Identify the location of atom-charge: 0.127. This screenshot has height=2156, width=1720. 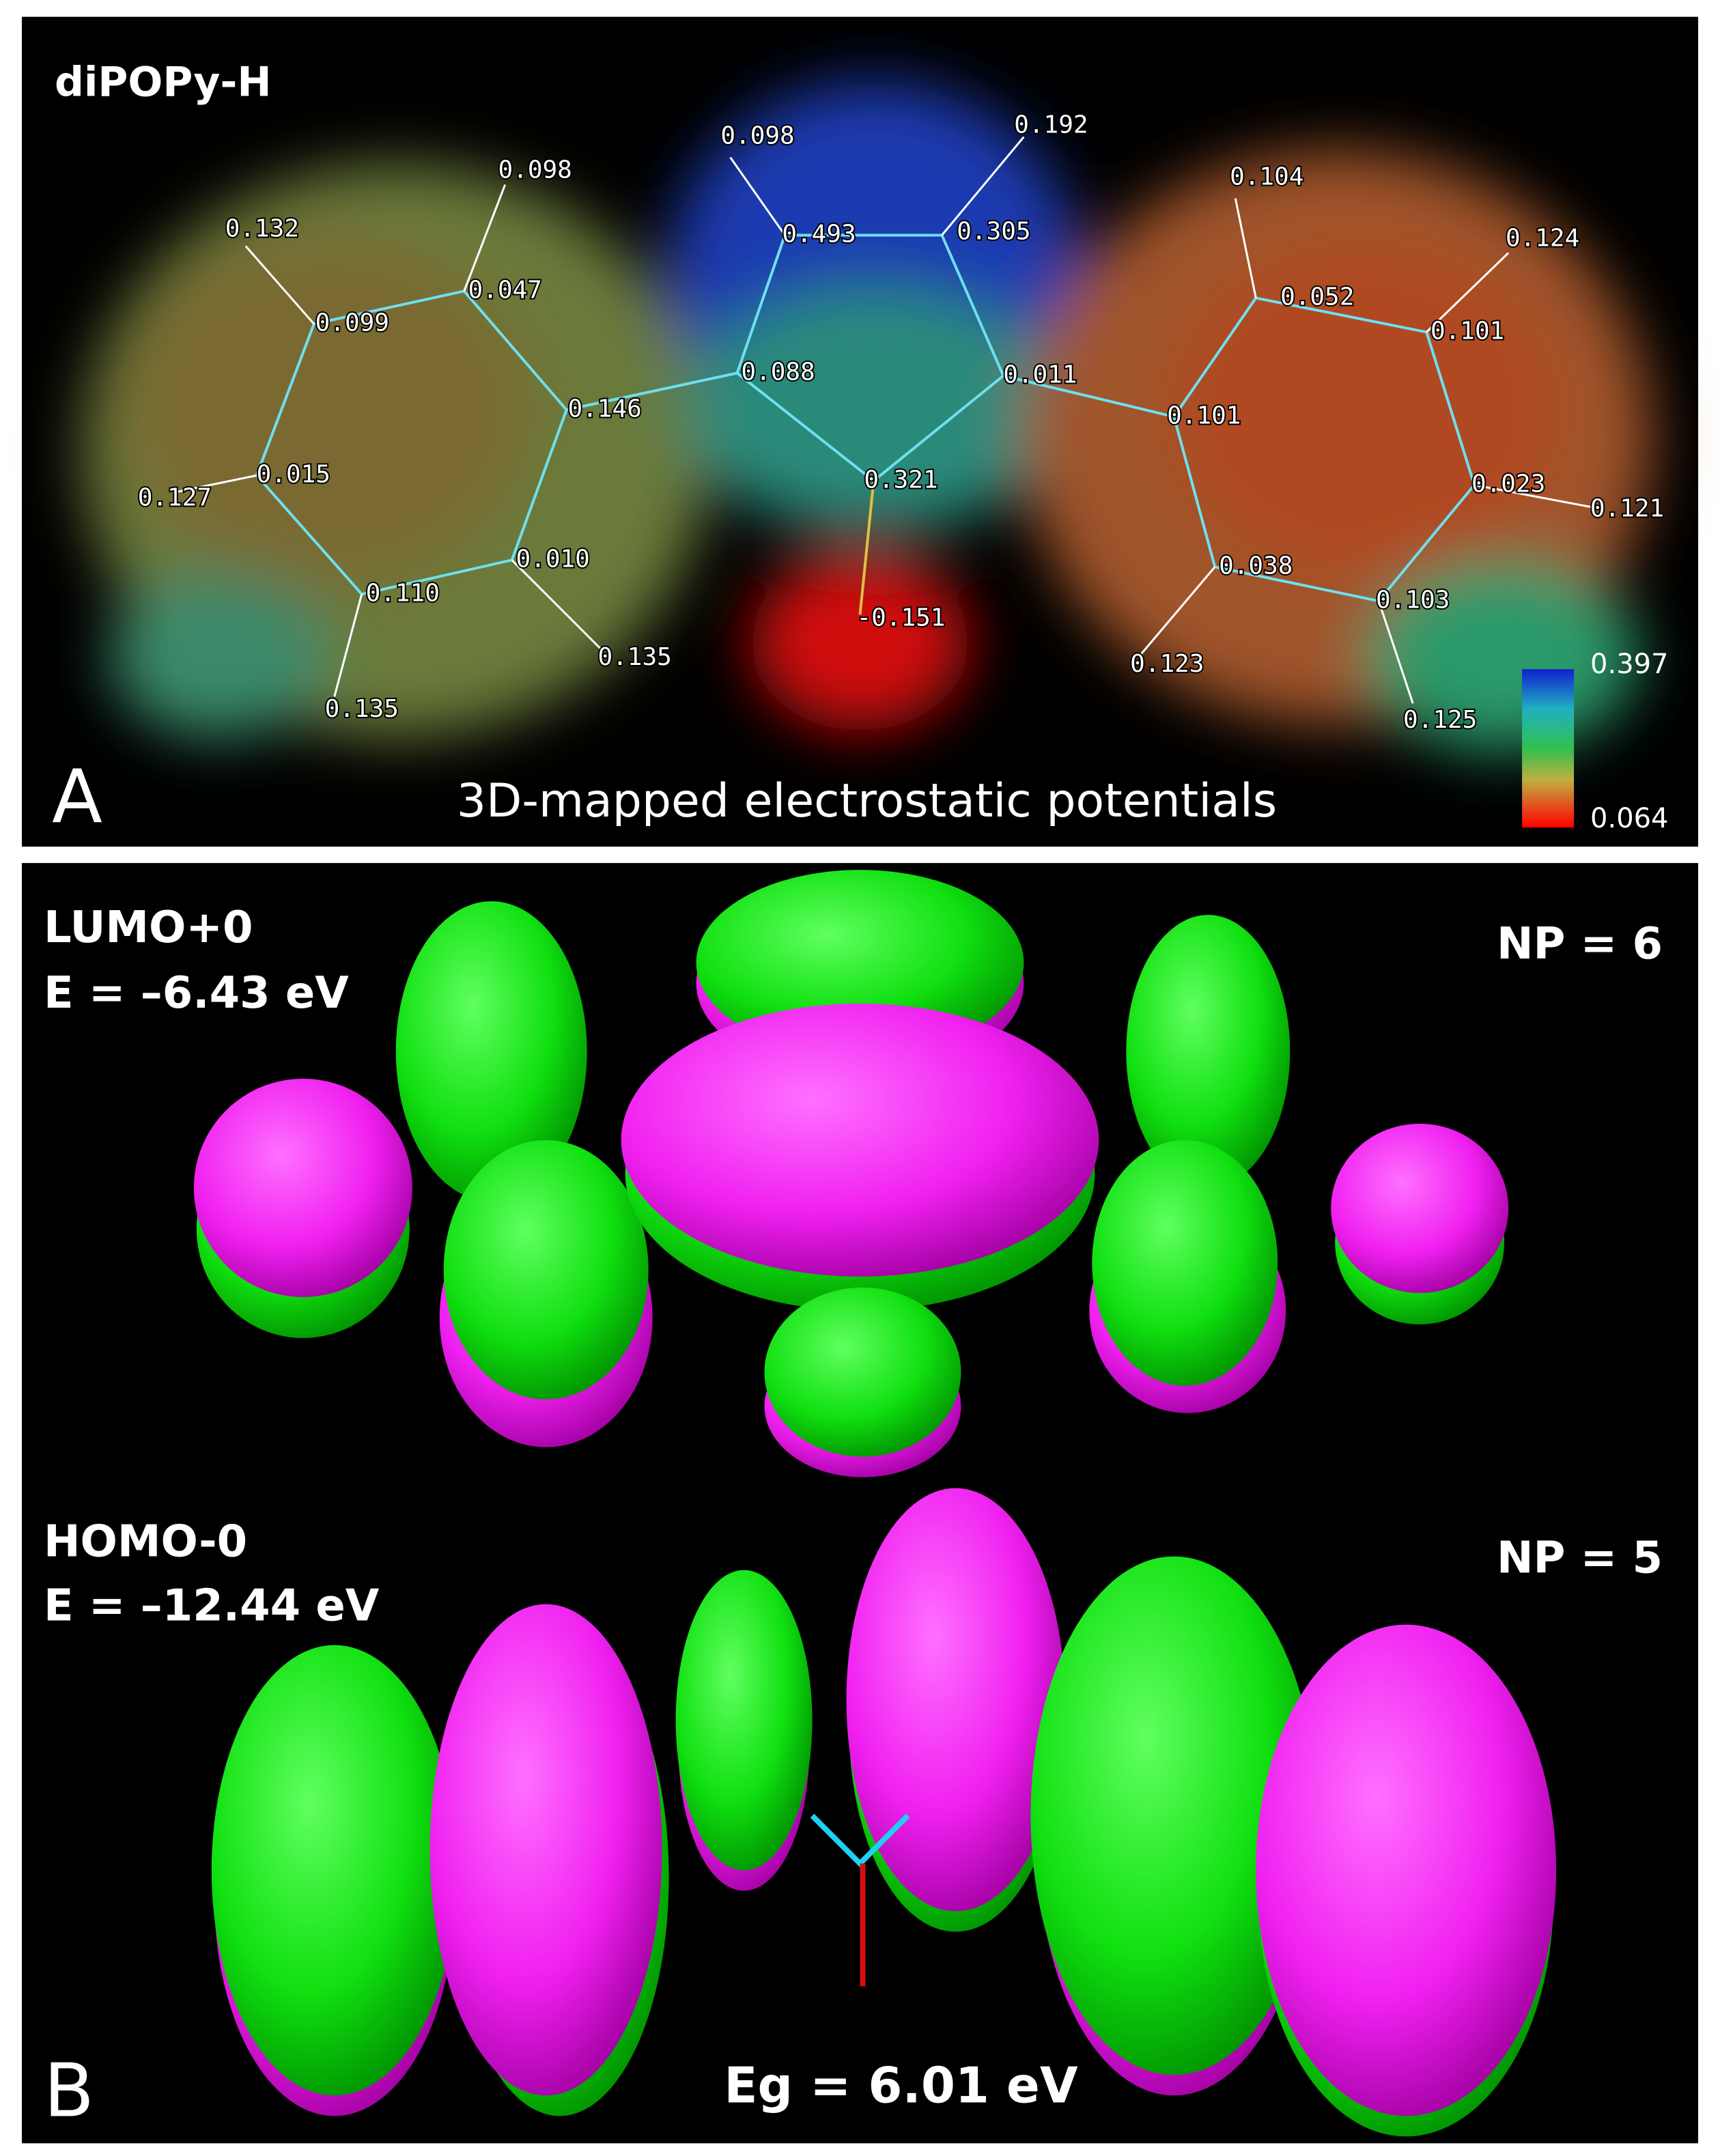
(175, 497).